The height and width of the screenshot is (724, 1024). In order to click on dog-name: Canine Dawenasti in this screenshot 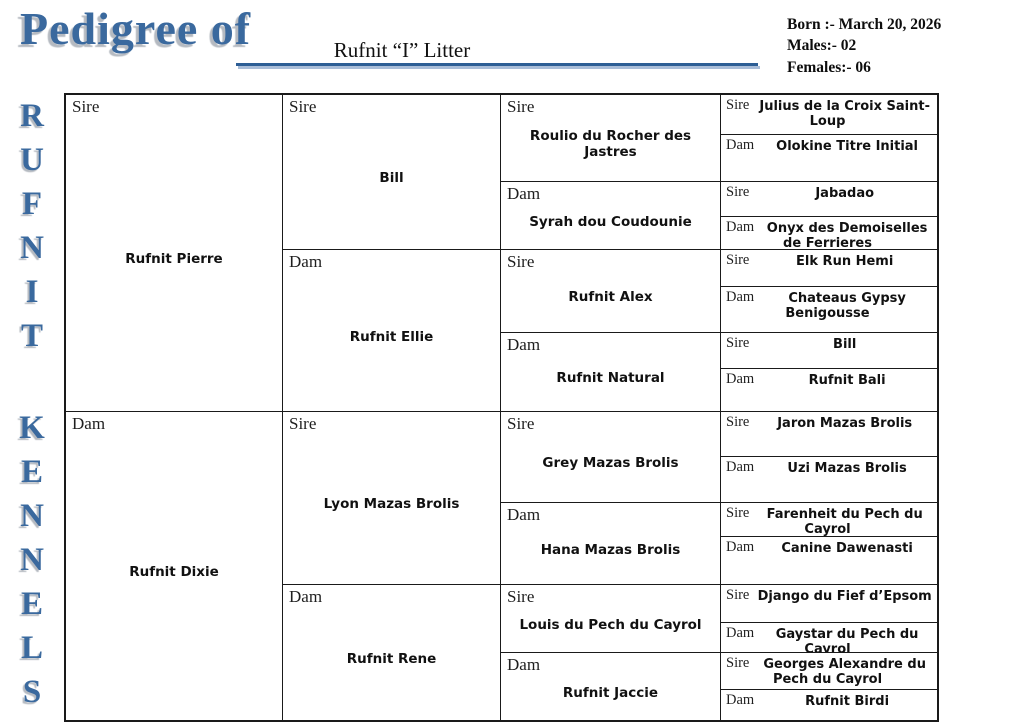, I will do `click(847, 548)`.